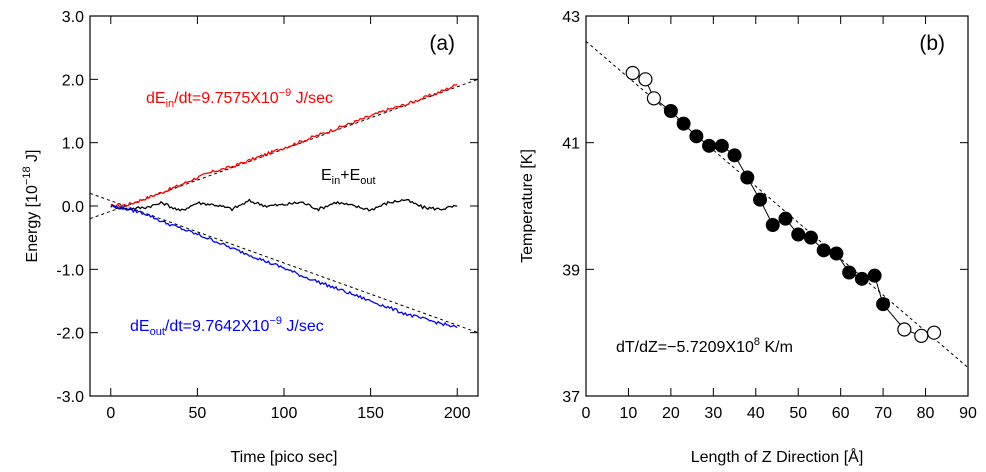 This screenshot has width=986, height=472. What do you see at coordinates (571, 144) in the screenshot?
I see `panel-b-ytick-label: 41` at bounding box center [571, 144].